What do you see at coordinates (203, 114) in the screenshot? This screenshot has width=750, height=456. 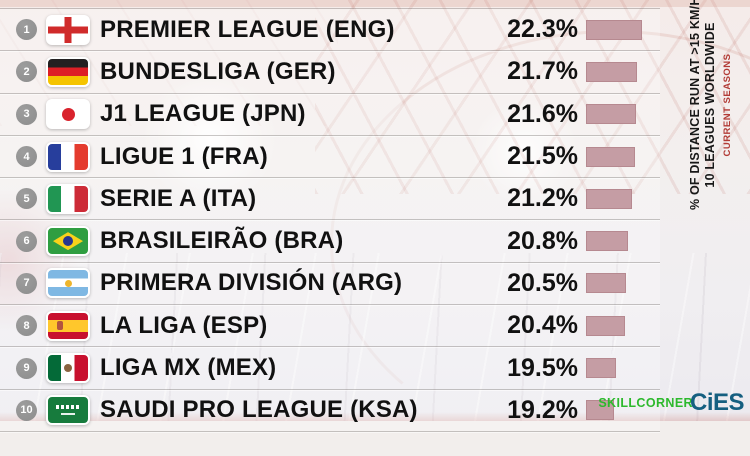 I see `league-name: J1 LEAGUE (JPN)` at bounding box center [203, 114].